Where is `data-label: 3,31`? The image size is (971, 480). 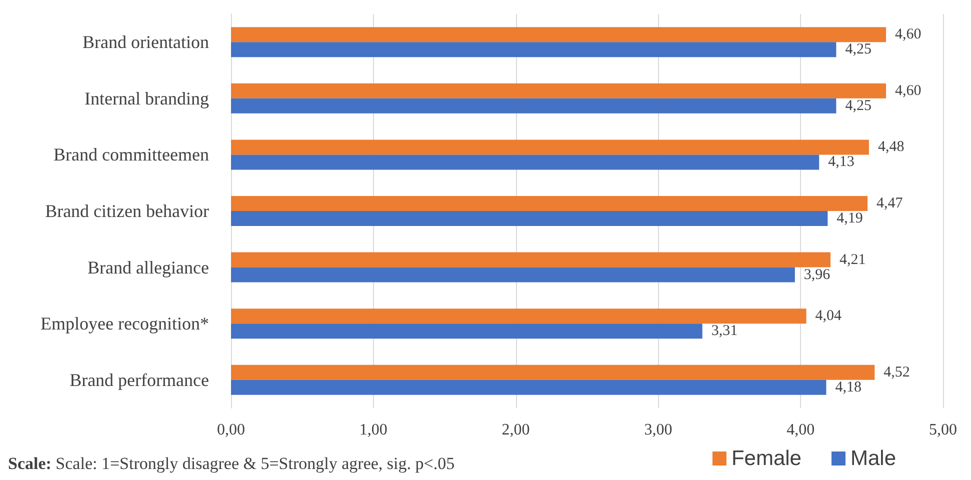 data-label: 3,31 is located at coordinates (724, 331).